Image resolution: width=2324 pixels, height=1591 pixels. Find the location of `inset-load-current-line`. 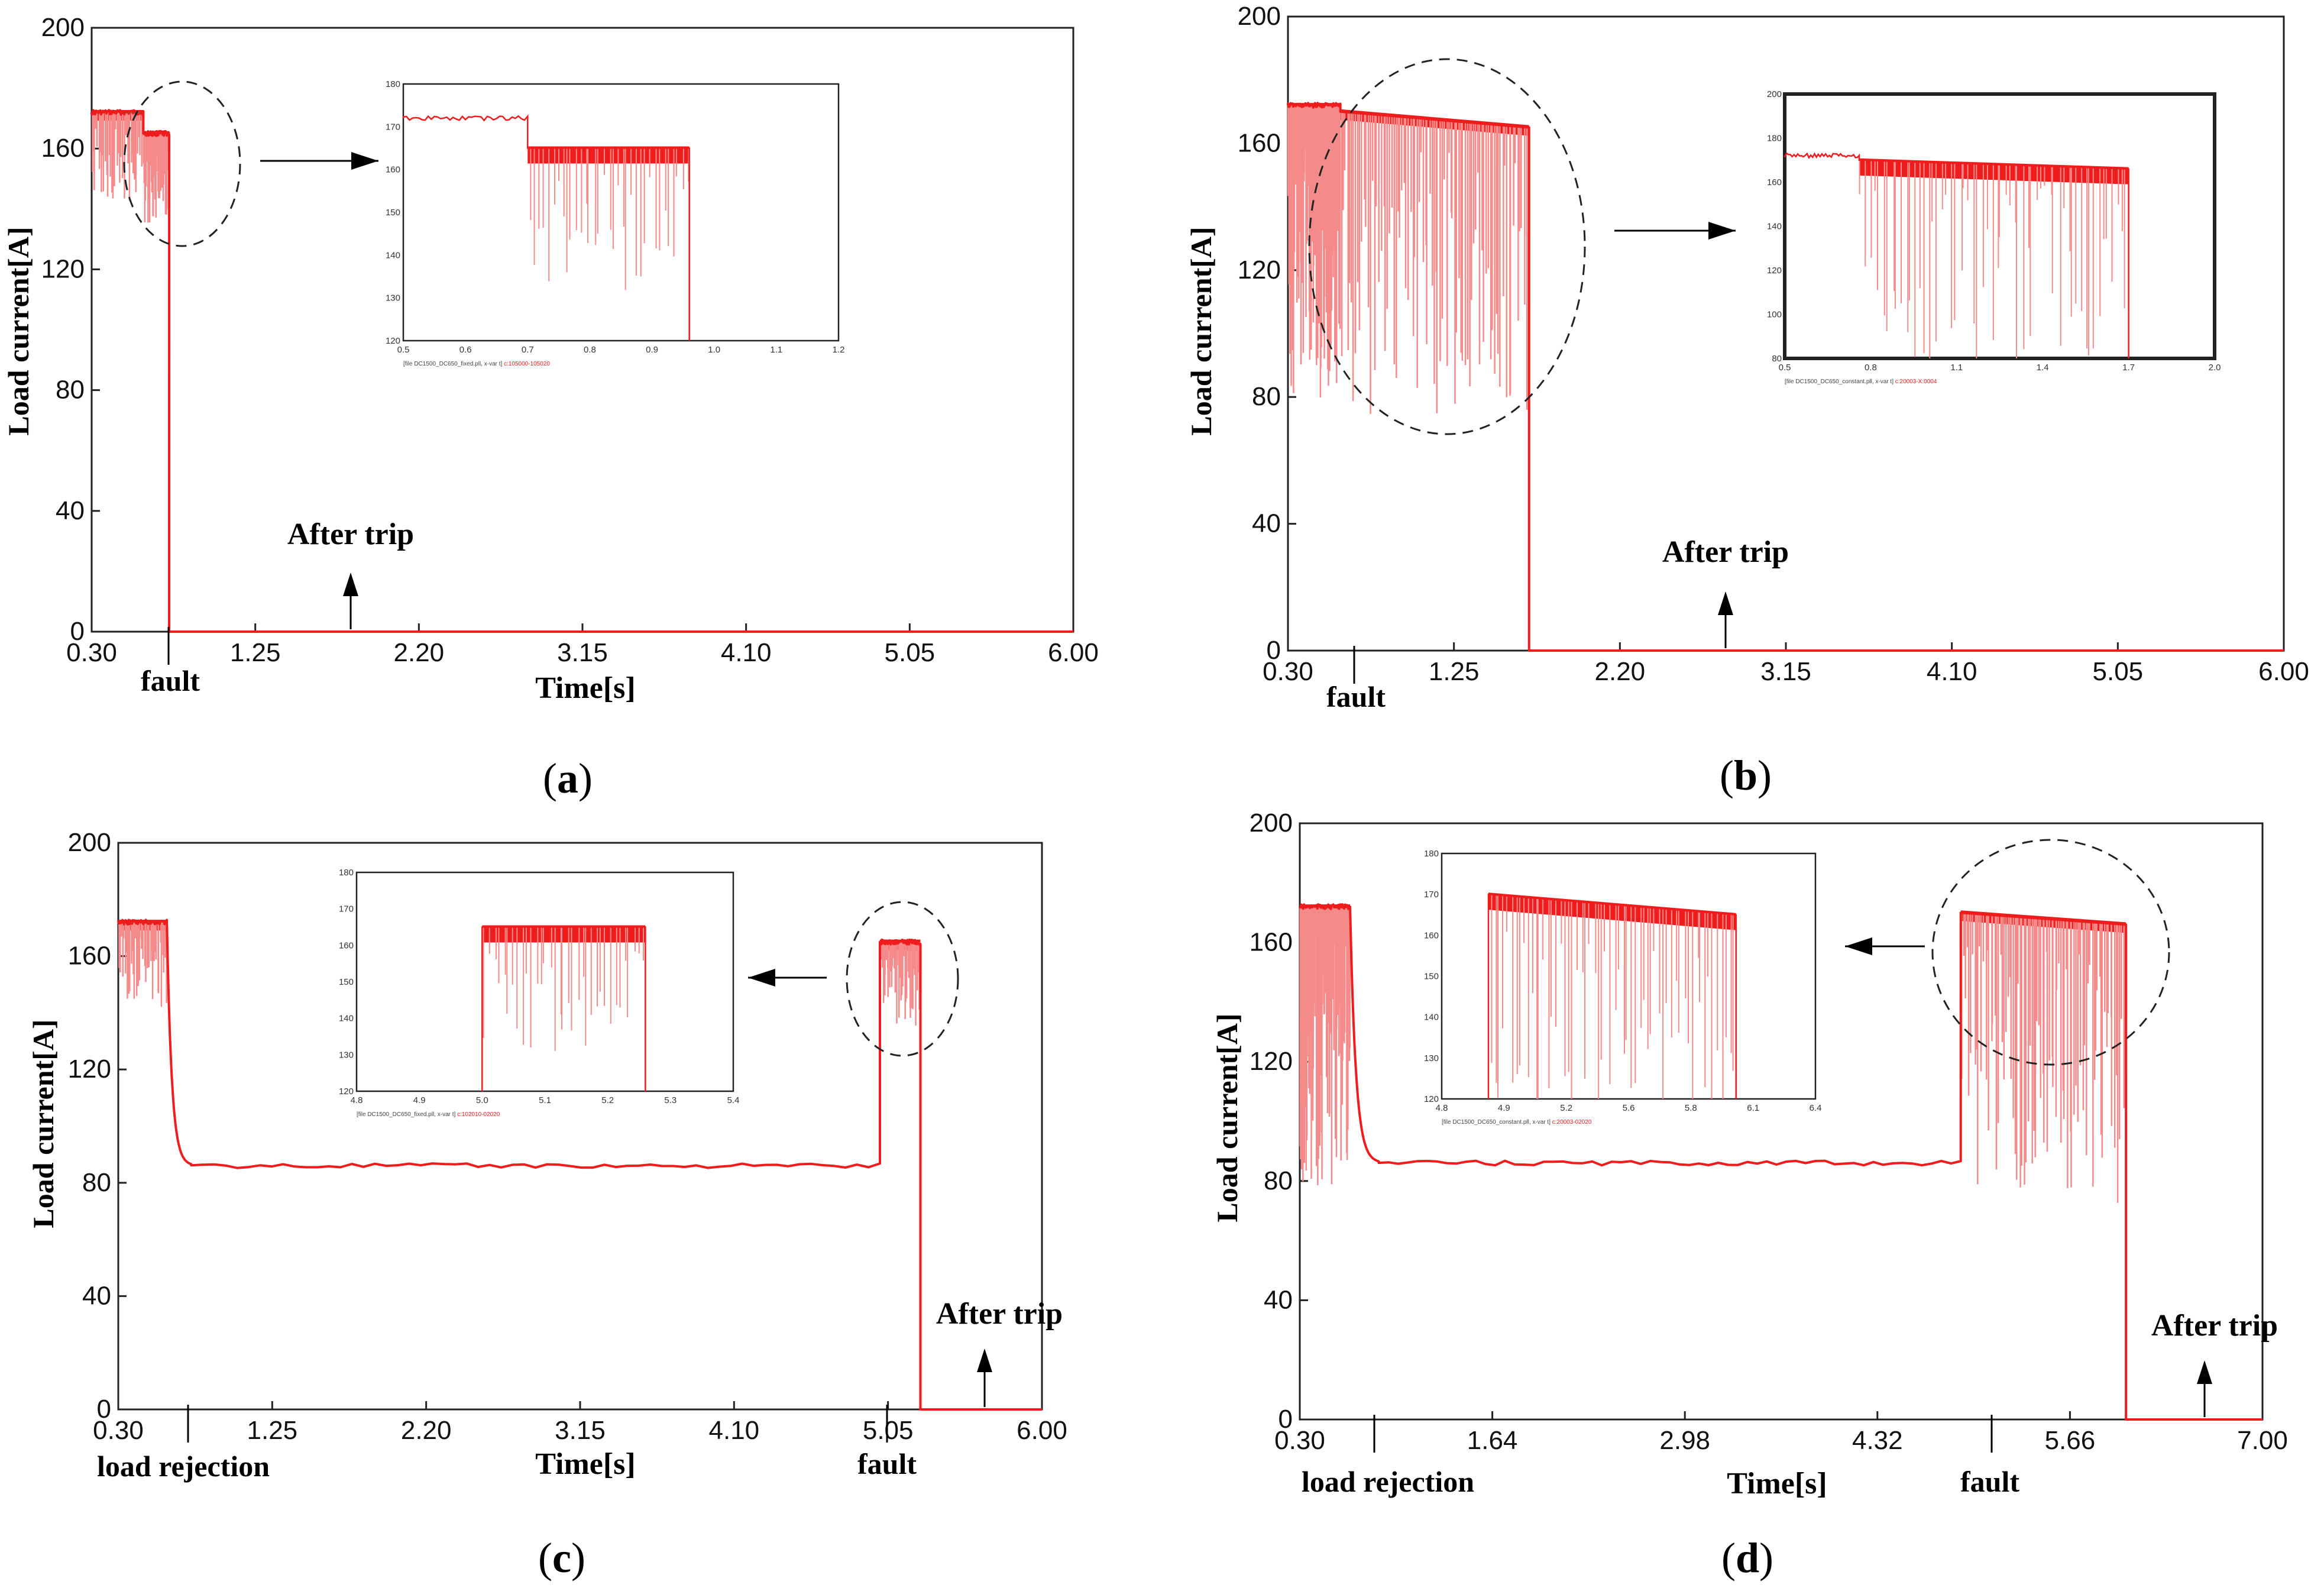

inset-load-current-line is located at coordinates (563, 1009).